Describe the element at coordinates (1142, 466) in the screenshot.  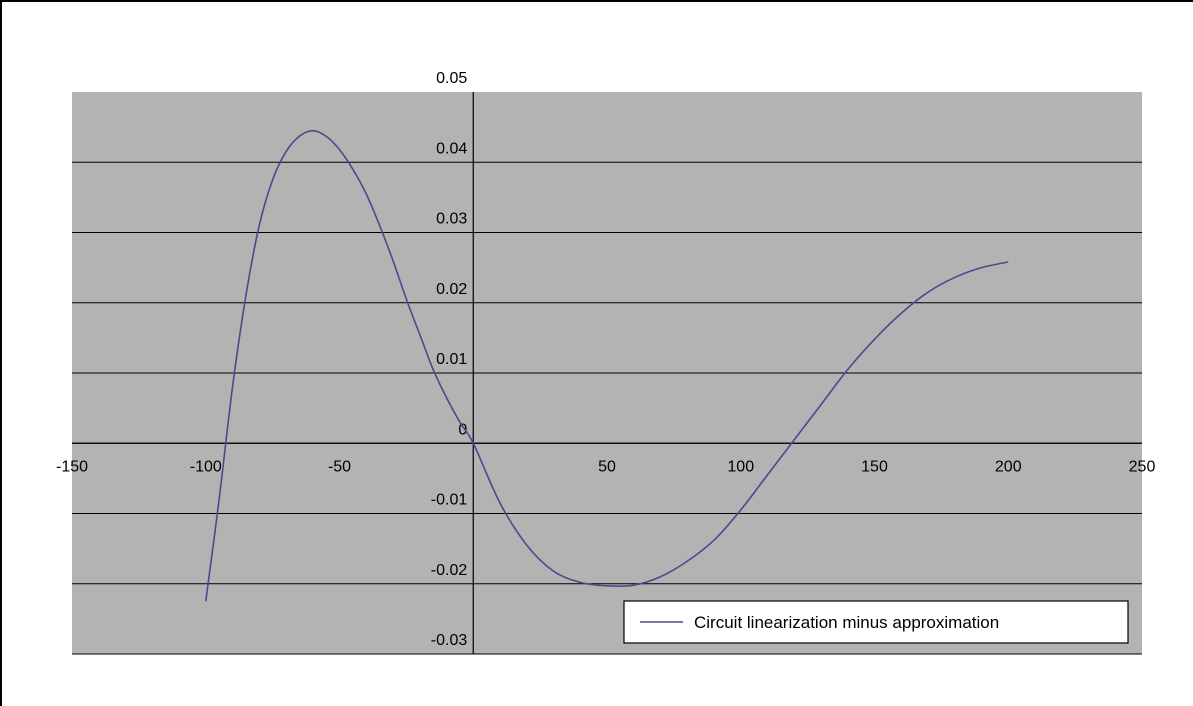
I see `x-tick-label: 250` at that location.